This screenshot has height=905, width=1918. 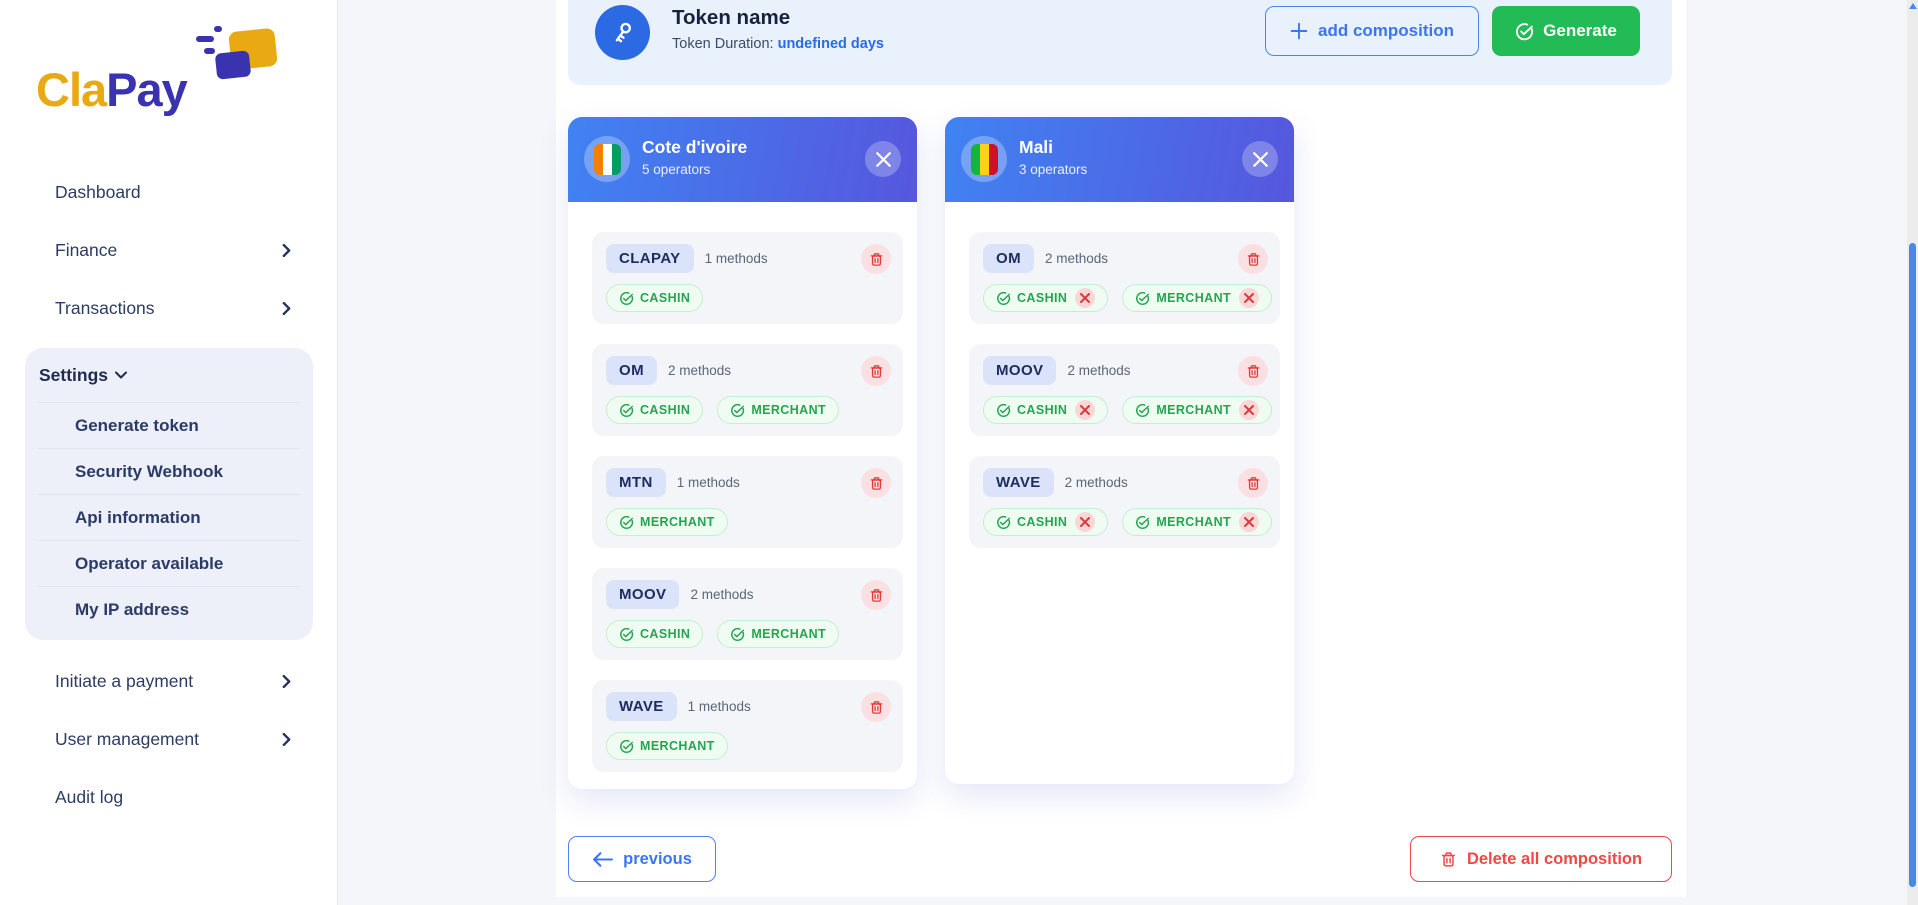 I want to click on sidebar-item-my-ip-address: My IP address, so click(x=169, y=609).